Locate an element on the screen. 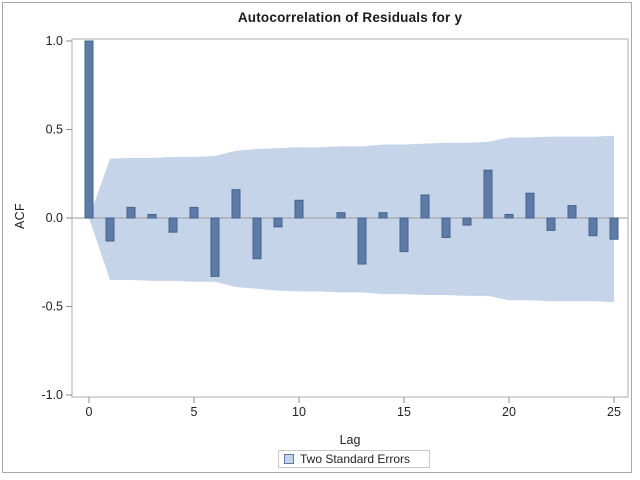 The image size is (640, 480). y-tick-label: -1.0 is located at coordinates (52, 395).